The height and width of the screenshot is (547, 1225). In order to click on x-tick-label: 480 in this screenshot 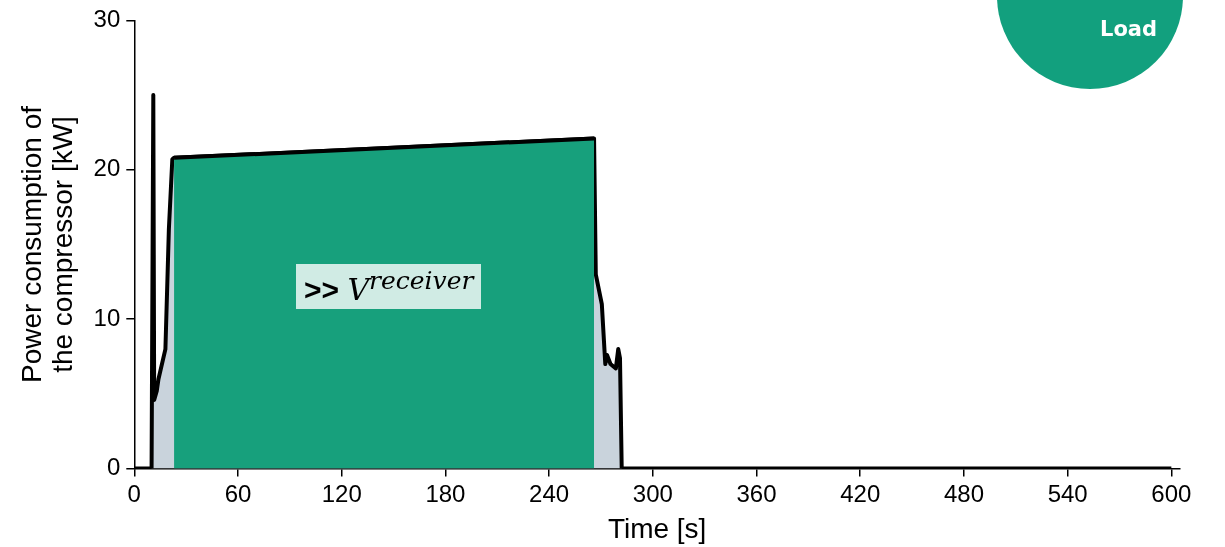, I will do `click(963, 493)`.